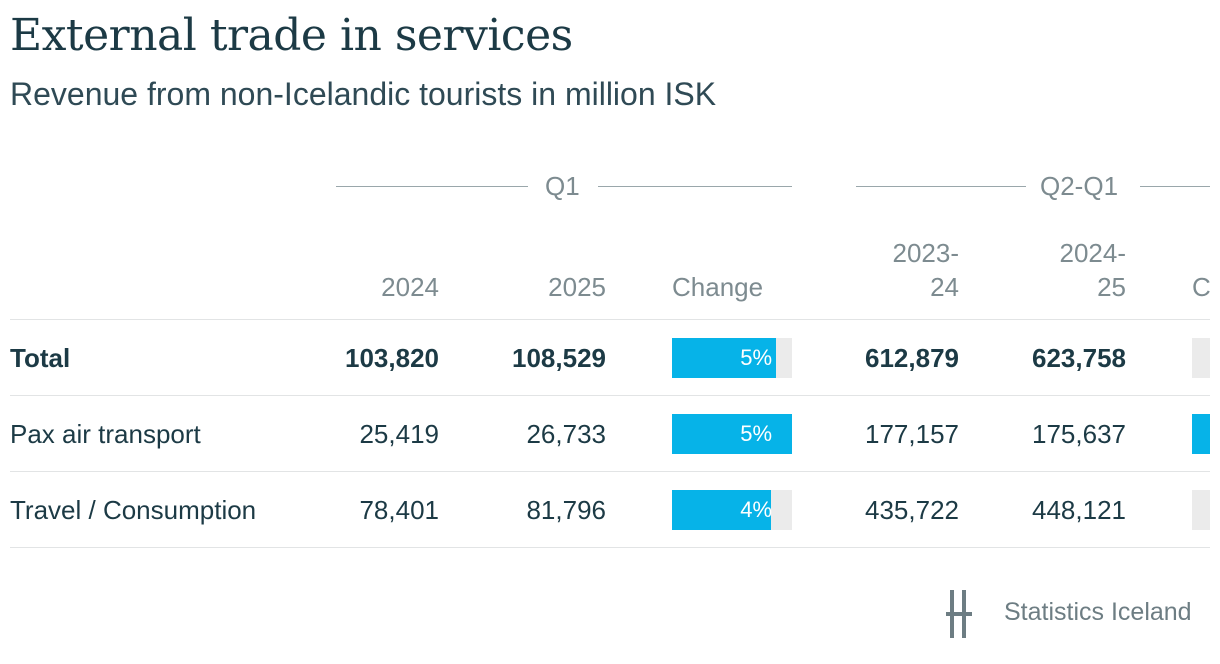 This screenshot has width=1220, height=664. Describe the element at coordinates (756, 509) in the screenshot. I see `change-bar-label: 4%` at that location.